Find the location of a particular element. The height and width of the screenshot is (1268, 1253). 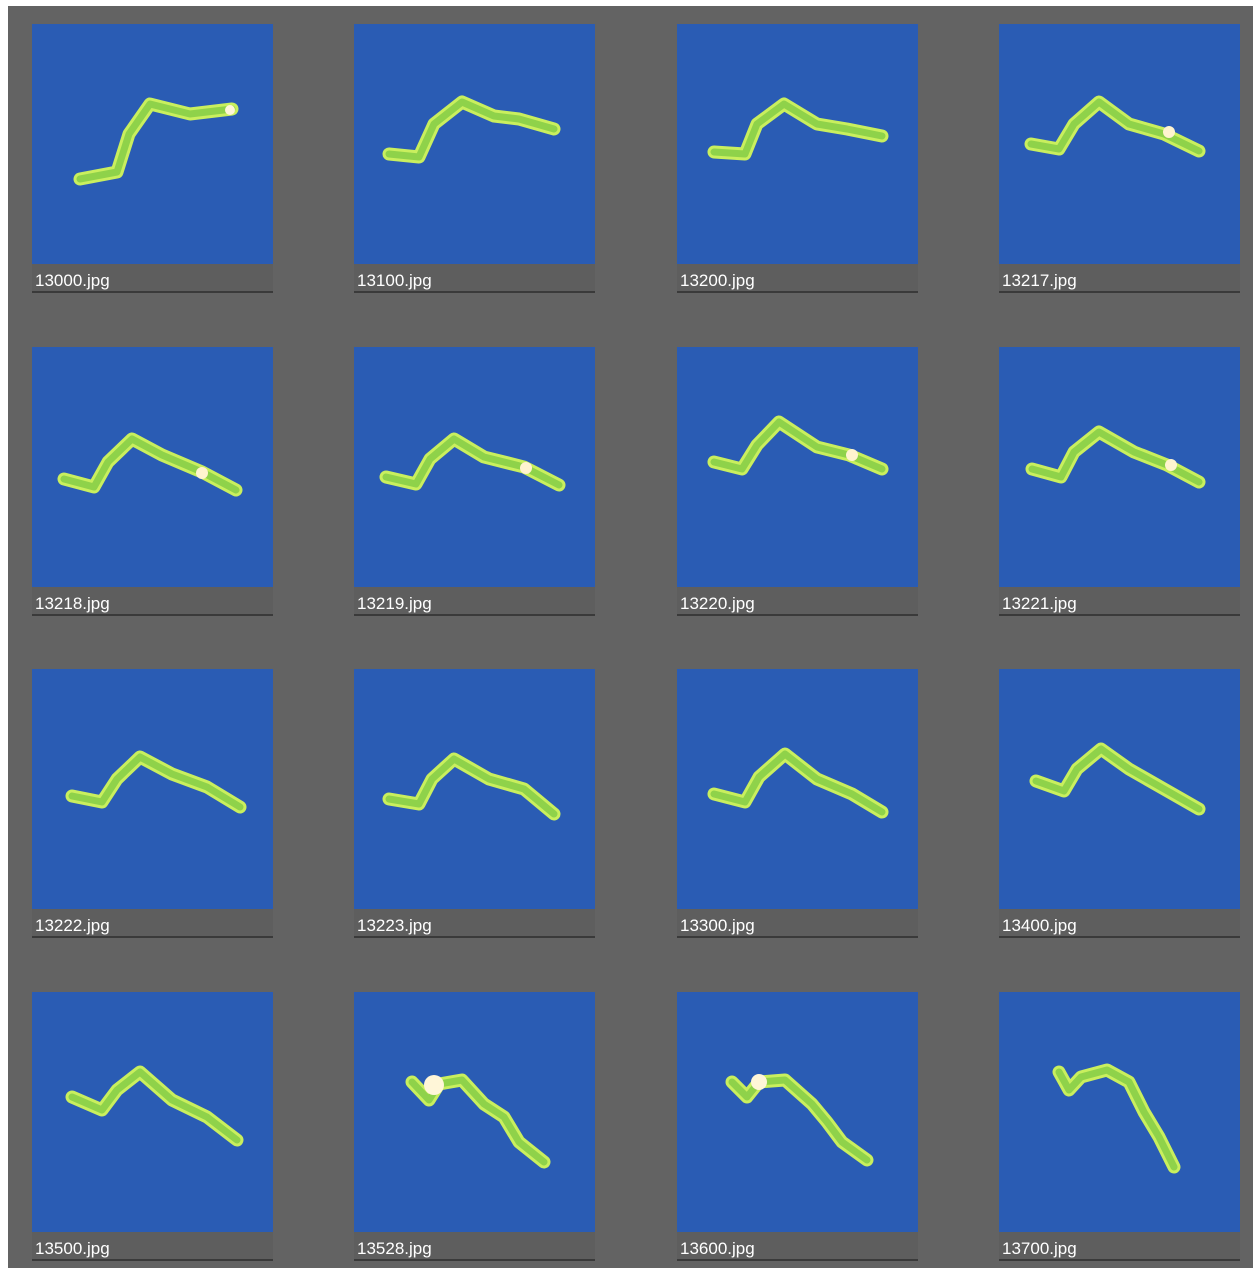

thumbnail-tile: 13300.jpg is located at coordinates (797, 804).